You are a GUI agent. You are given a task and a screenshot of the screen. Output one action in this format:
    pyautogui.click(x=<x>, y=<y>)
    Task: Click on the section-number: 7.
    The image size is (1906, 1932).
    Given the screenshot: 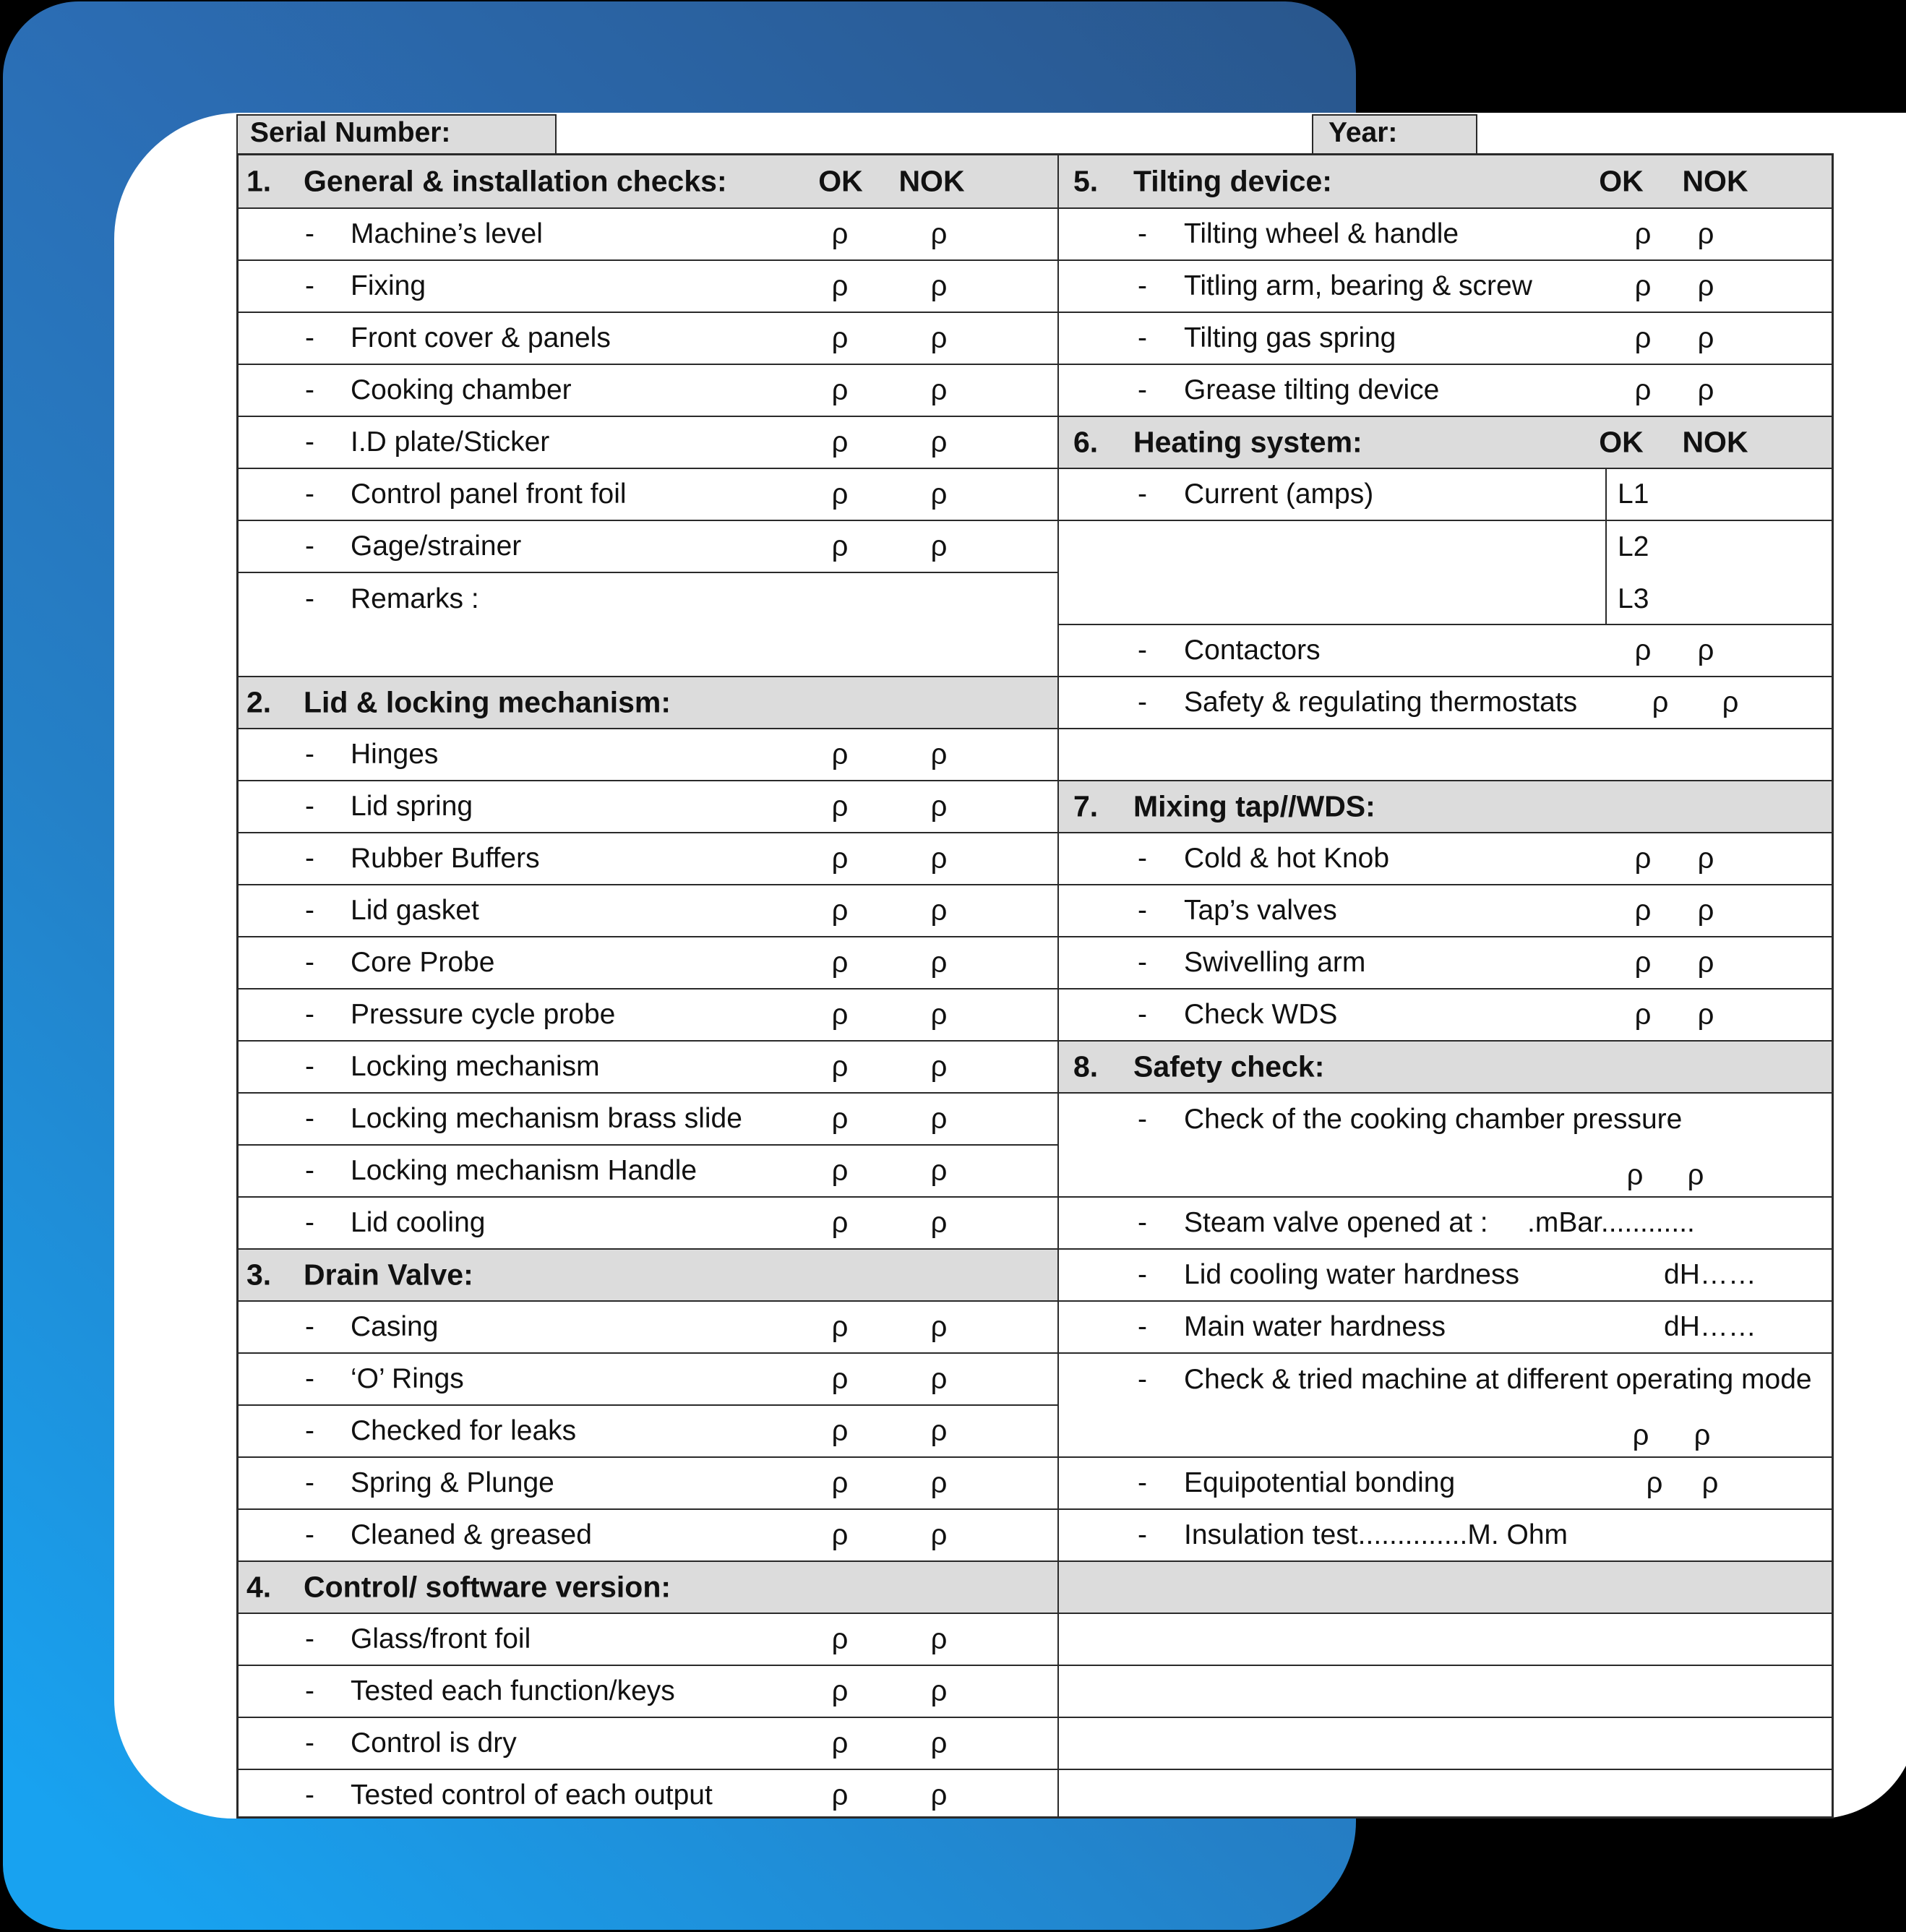 What is the action you would take?
    pyautogui.click(x=1086, y=806)
    